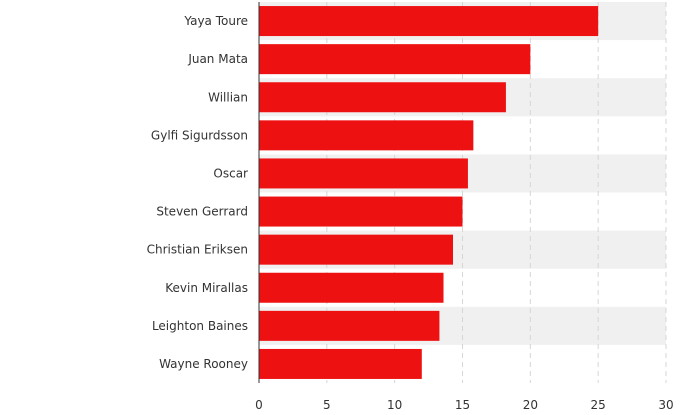  Describe the element at coordinates (530, 405) in the screenshot. I see `x-tick-label: 20` at that location.